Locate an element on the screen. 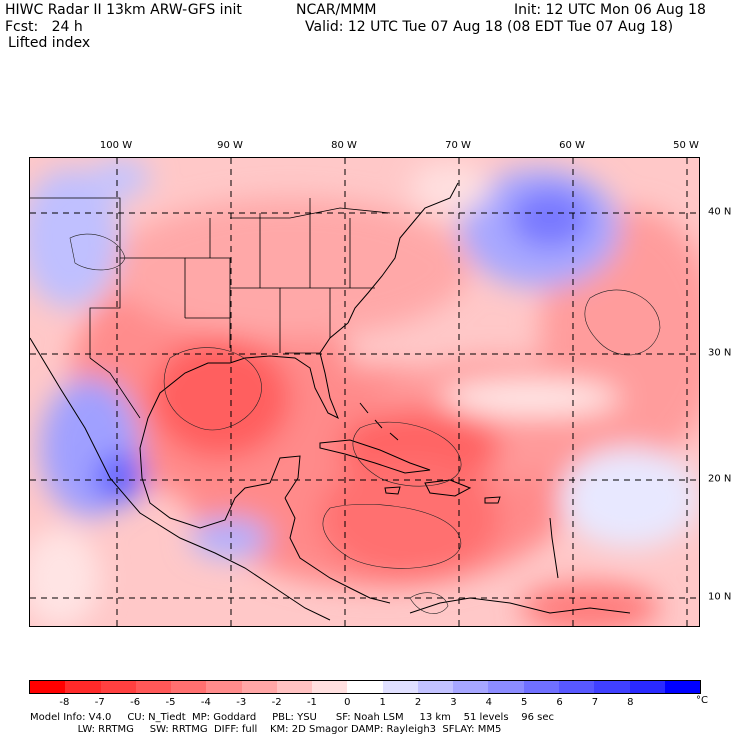 This screenshot has height=740, width=740. field-name: Lifted index is located at coordinates (49, 43).